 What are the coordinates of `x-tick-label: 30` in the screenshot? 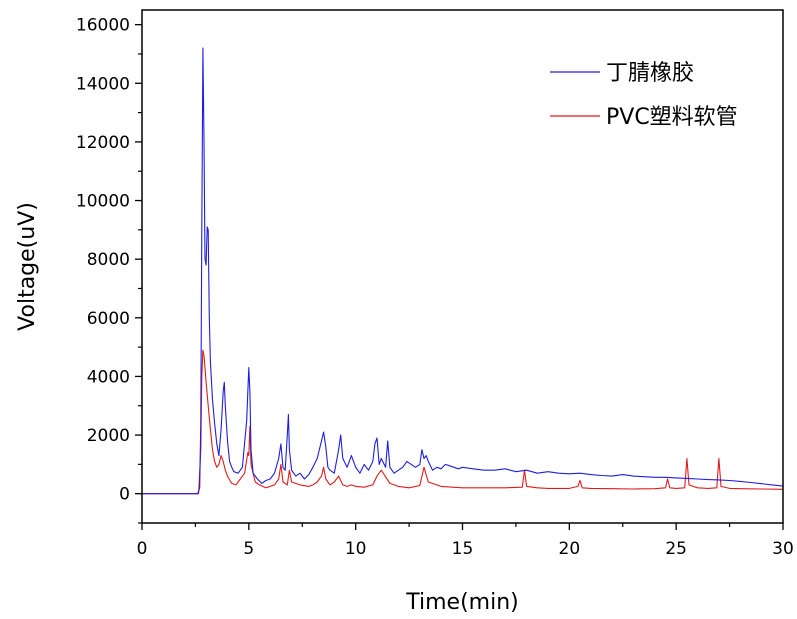 It's located at (783, 549).